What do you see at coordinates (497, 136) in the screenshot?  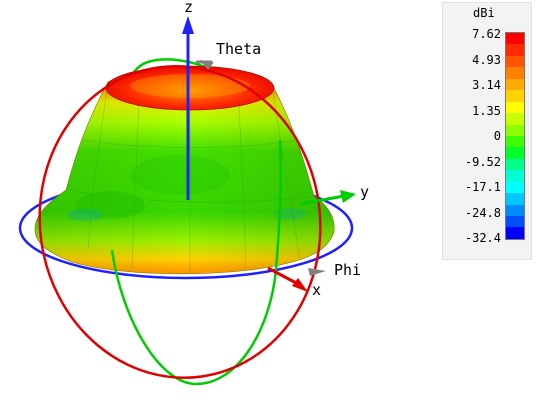 I see `legend-tick-label: 0` at bounding box center [497, 136].